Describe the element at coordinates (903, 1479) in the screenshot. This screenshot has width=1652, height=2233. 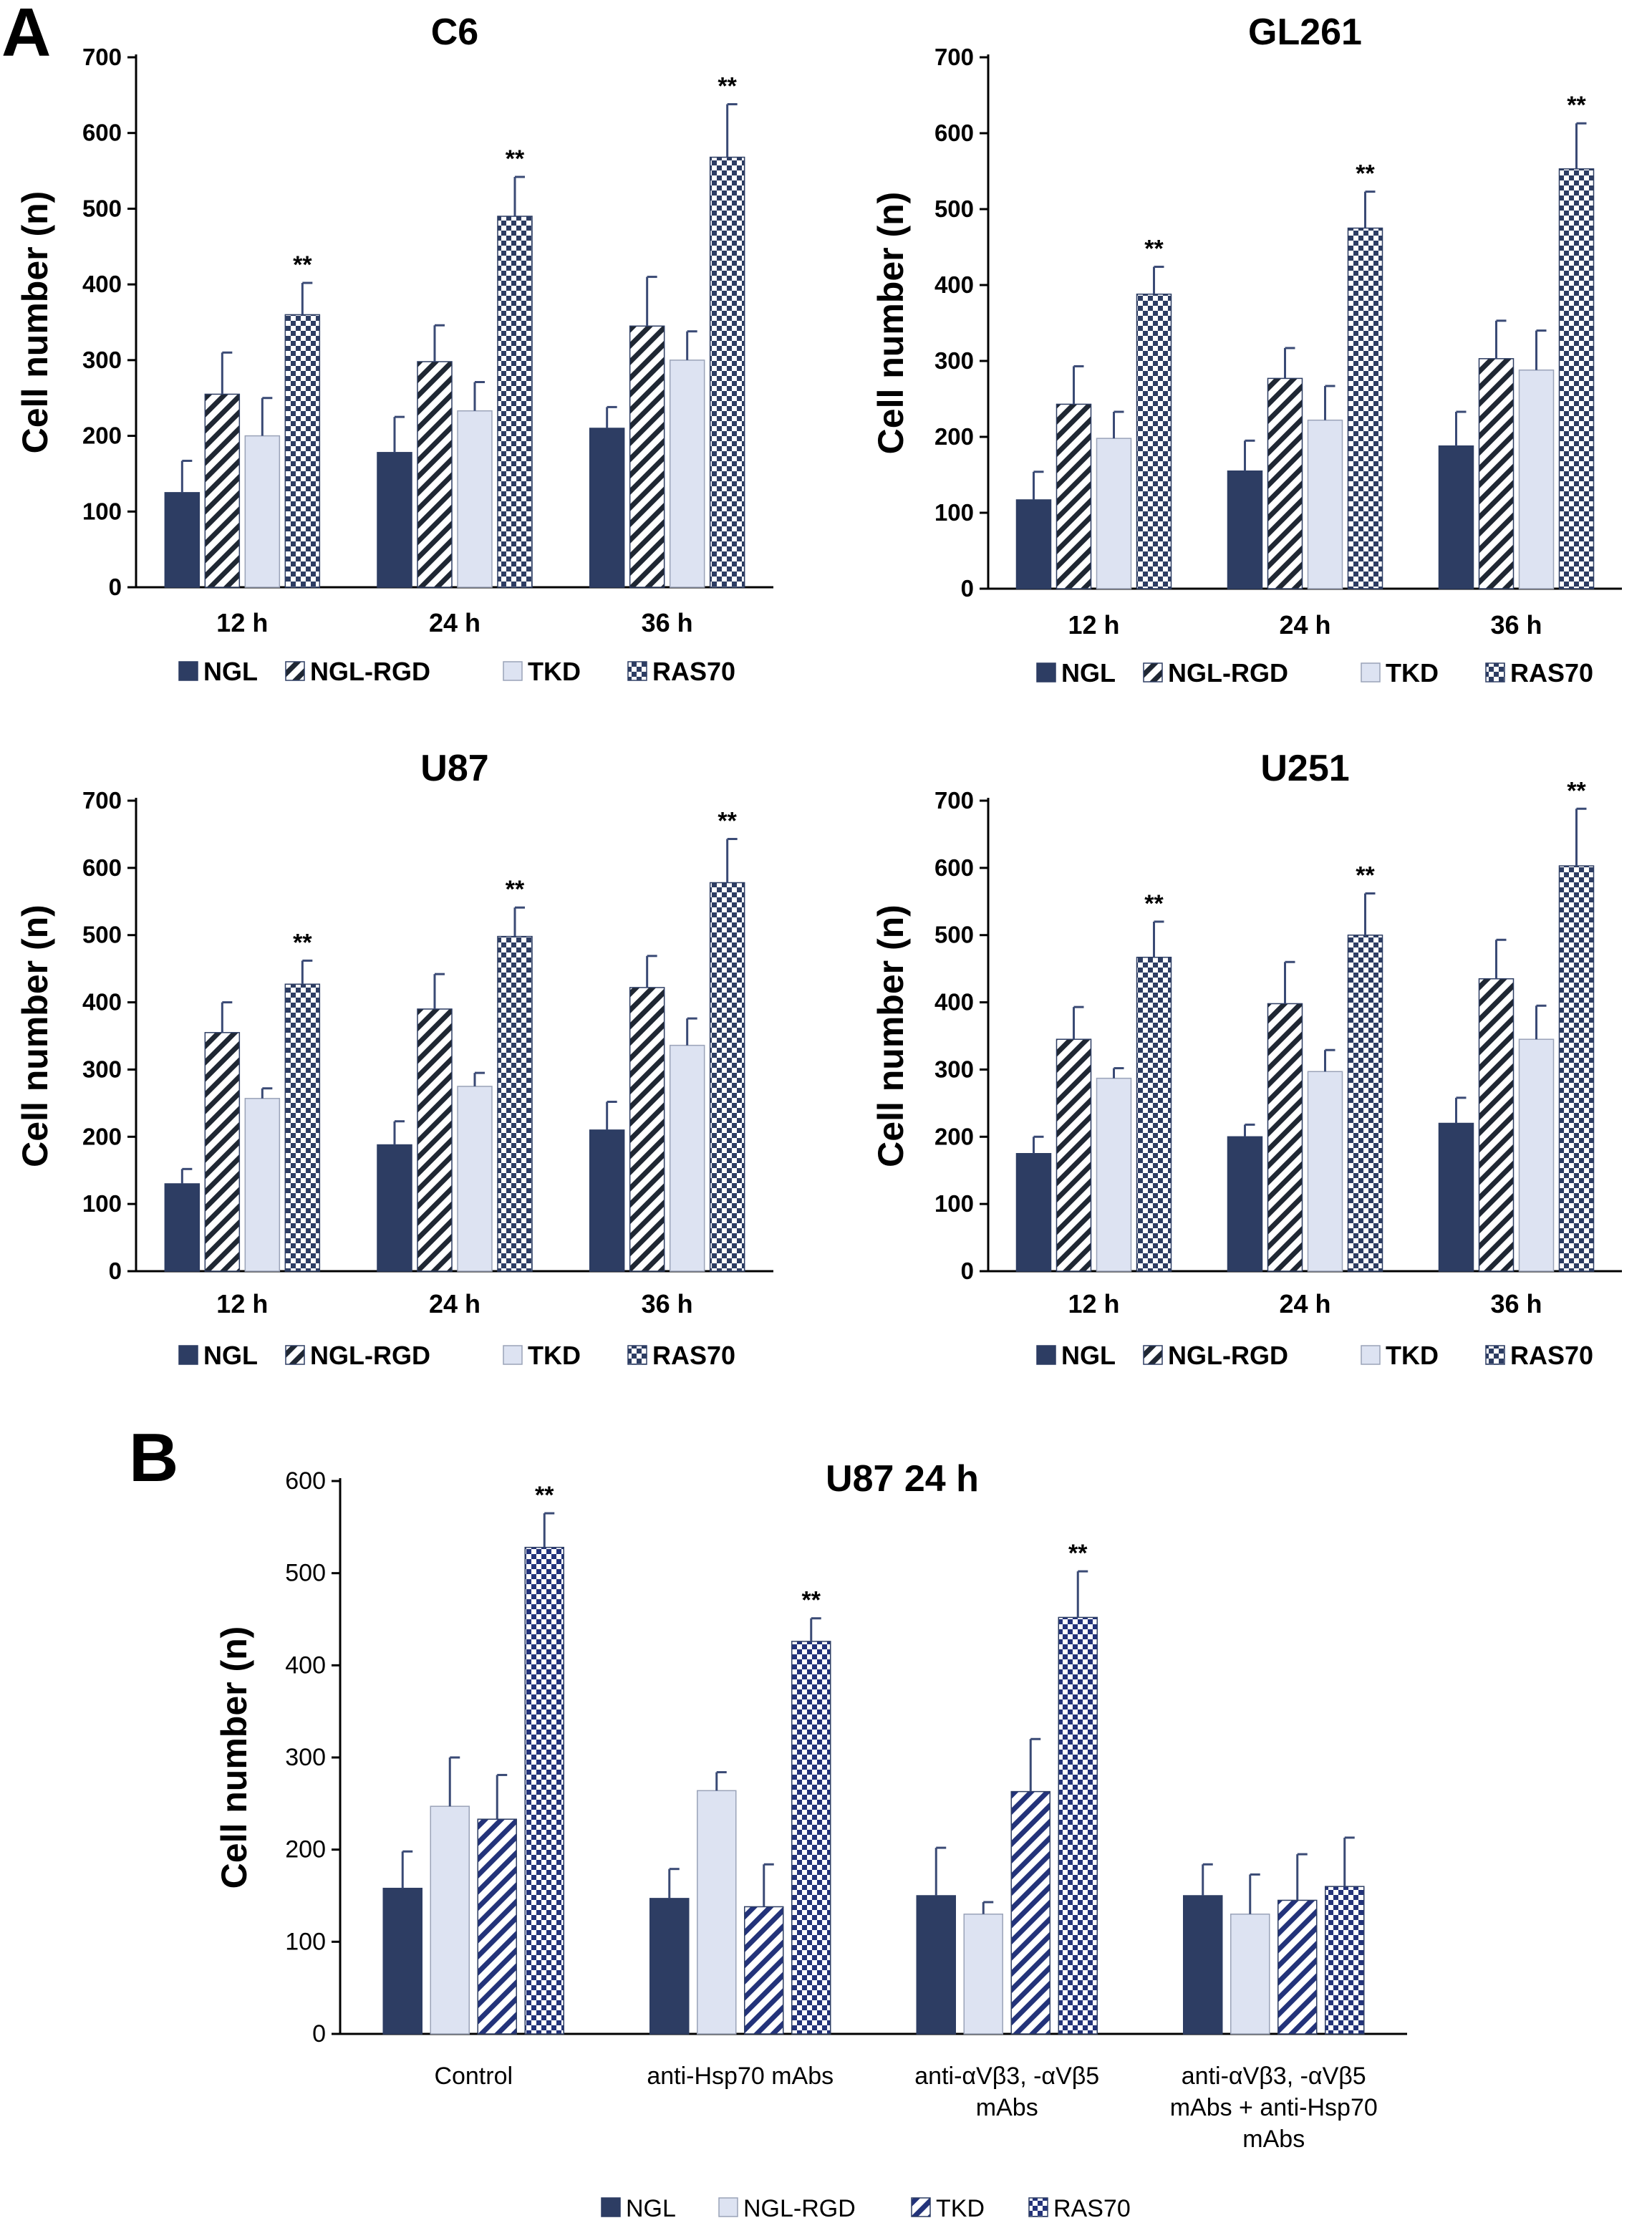
I see `chart-title: U87 24 h` at that location.